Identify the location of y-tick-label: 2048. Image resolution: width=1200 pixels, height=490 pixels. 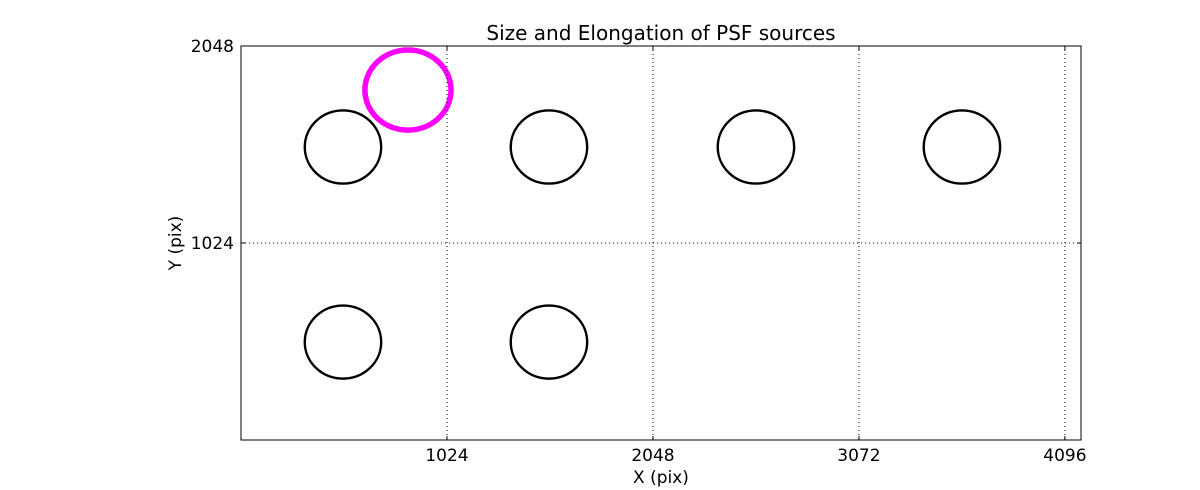
(212, 47).